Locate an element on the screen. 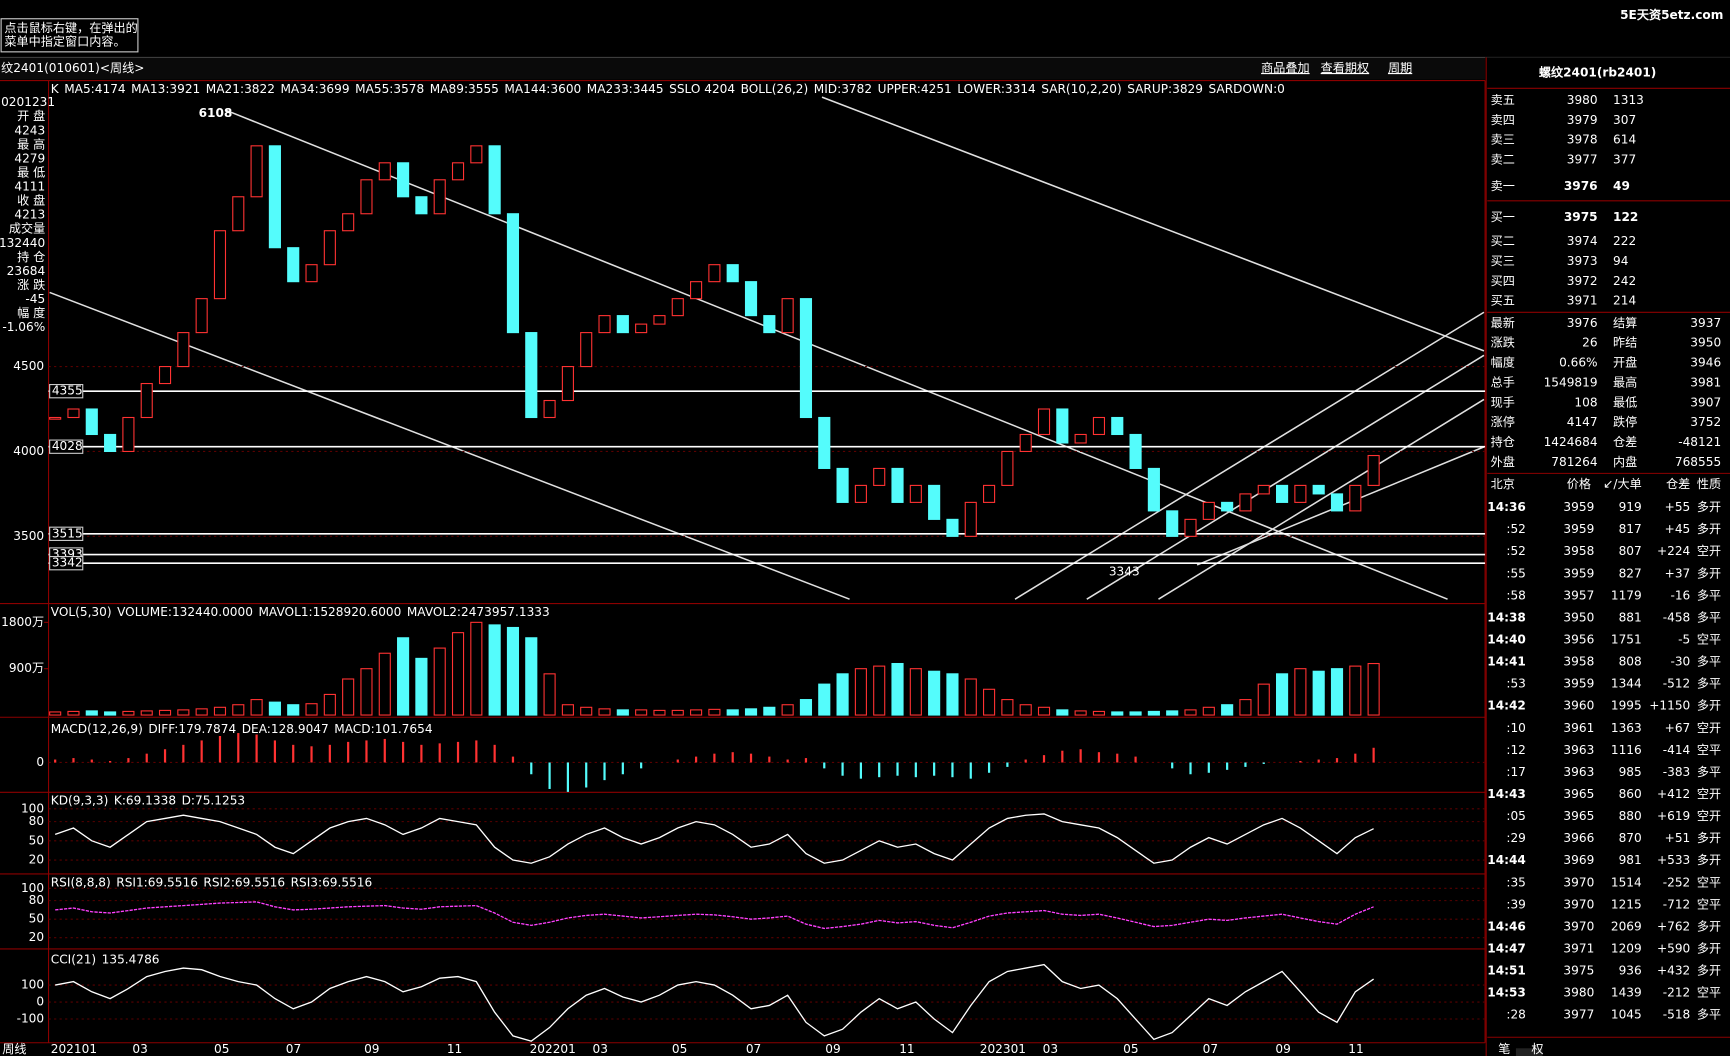 The image size is (1730, 1056). toolbar-link: 周期 is located at coordinates (1400, 68).